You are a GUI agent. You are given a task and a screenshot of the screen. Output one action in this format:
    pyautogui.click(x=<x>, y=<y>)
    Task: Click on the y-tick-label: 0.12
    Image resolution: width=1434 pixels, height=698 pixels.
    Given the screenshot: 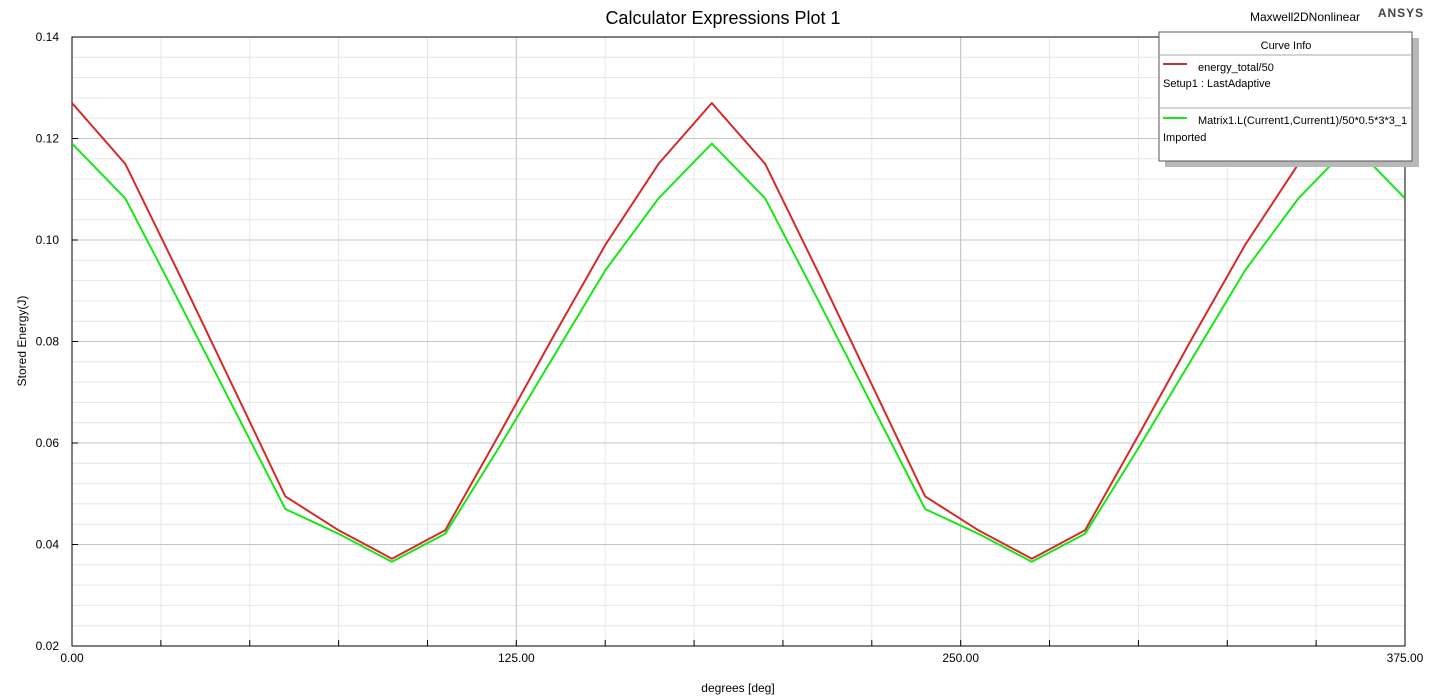 What is the action you would take?
    pyautogui.click(x=48, y=139)
    